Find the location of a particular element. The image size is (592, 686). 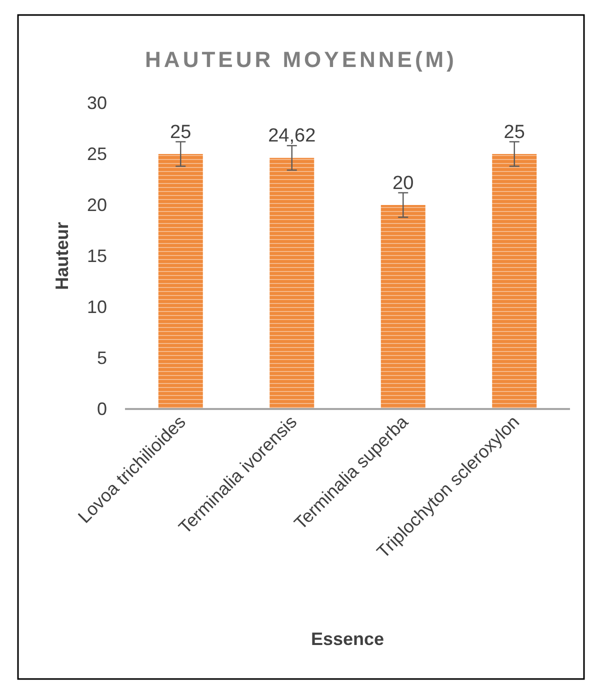

y-tick-label: 15 is located at coordinates (96, 256).